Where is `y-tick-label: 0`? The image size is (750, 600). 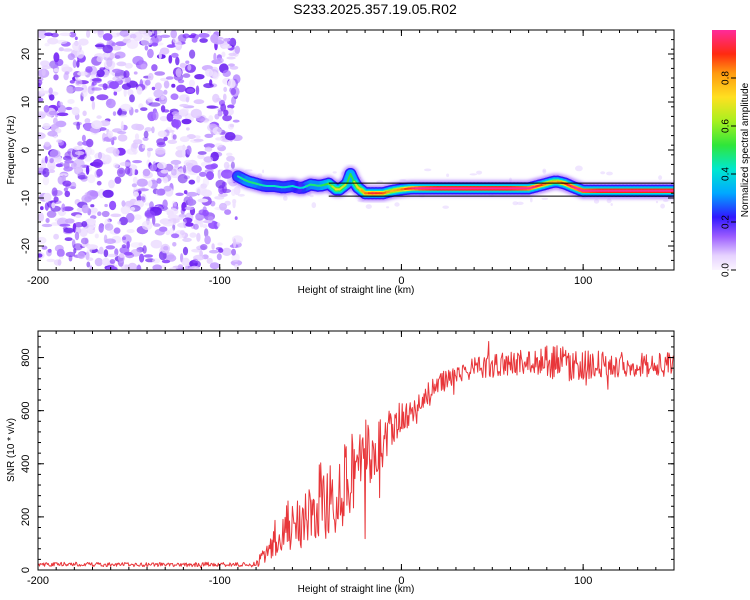 y-tick-label: 0 is located at coordinates (26, 570).